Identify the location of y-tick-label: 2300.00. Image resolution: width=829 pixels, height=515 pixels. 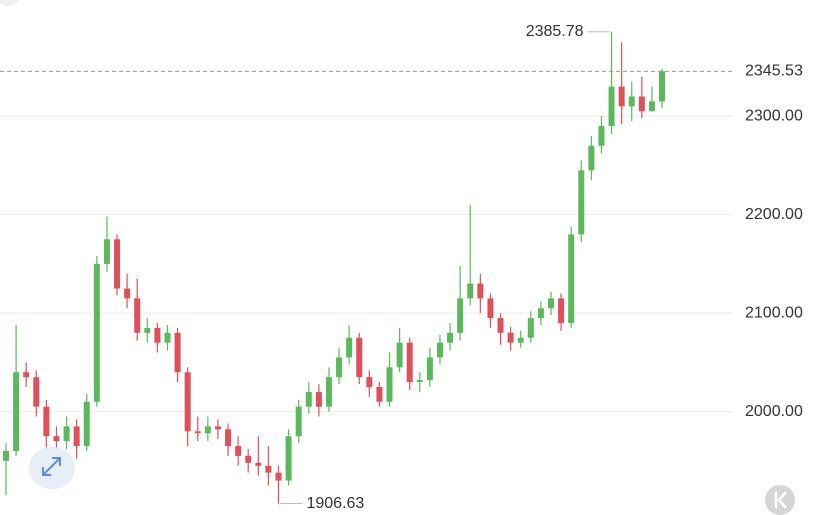
(774, 115).